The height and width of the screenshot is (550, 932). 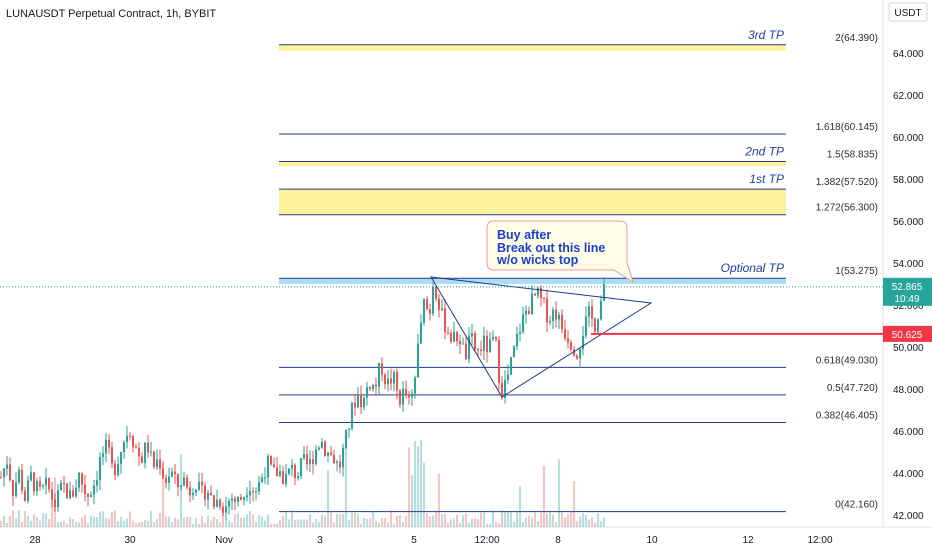 I want to click on fib-level-label: 0.618(49.030), so click(x=847, y=360).